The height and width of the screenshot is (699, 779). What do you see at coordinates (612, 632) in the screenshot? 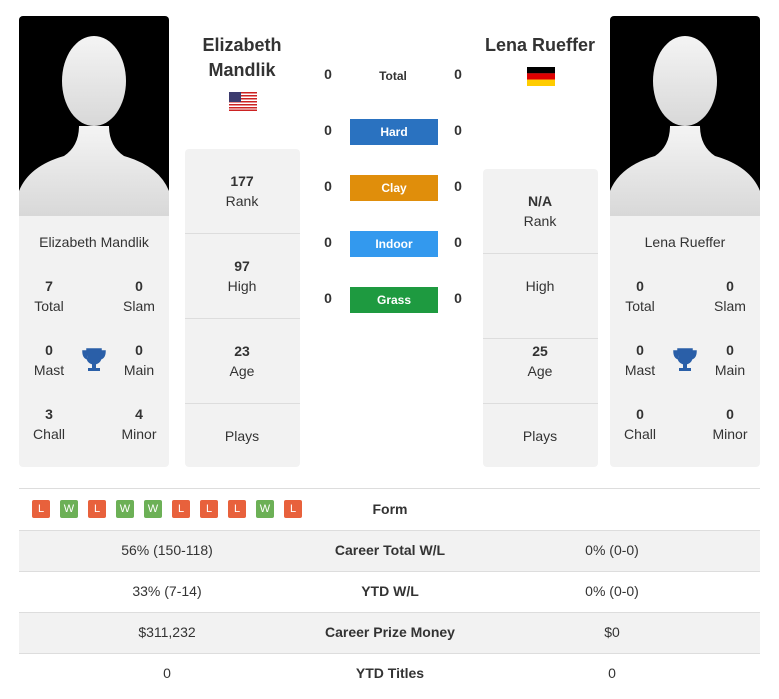
I see `cell: $0` at bounding box center [612, 632].